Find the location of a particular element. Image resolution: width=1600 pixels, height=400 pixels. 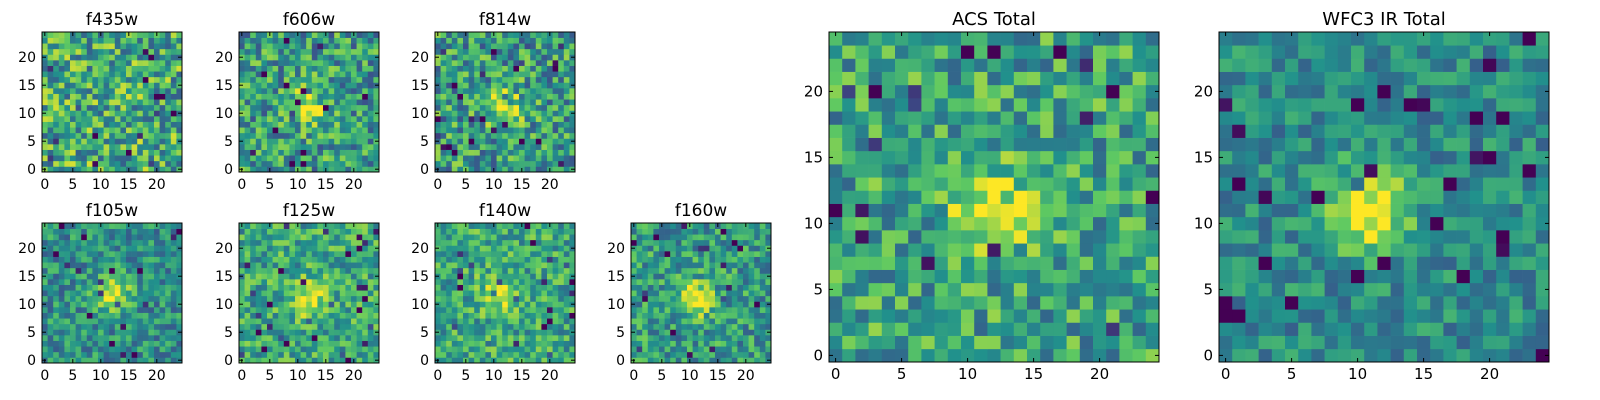

x-tick-label: 5 is located at coordinates (269, 376).